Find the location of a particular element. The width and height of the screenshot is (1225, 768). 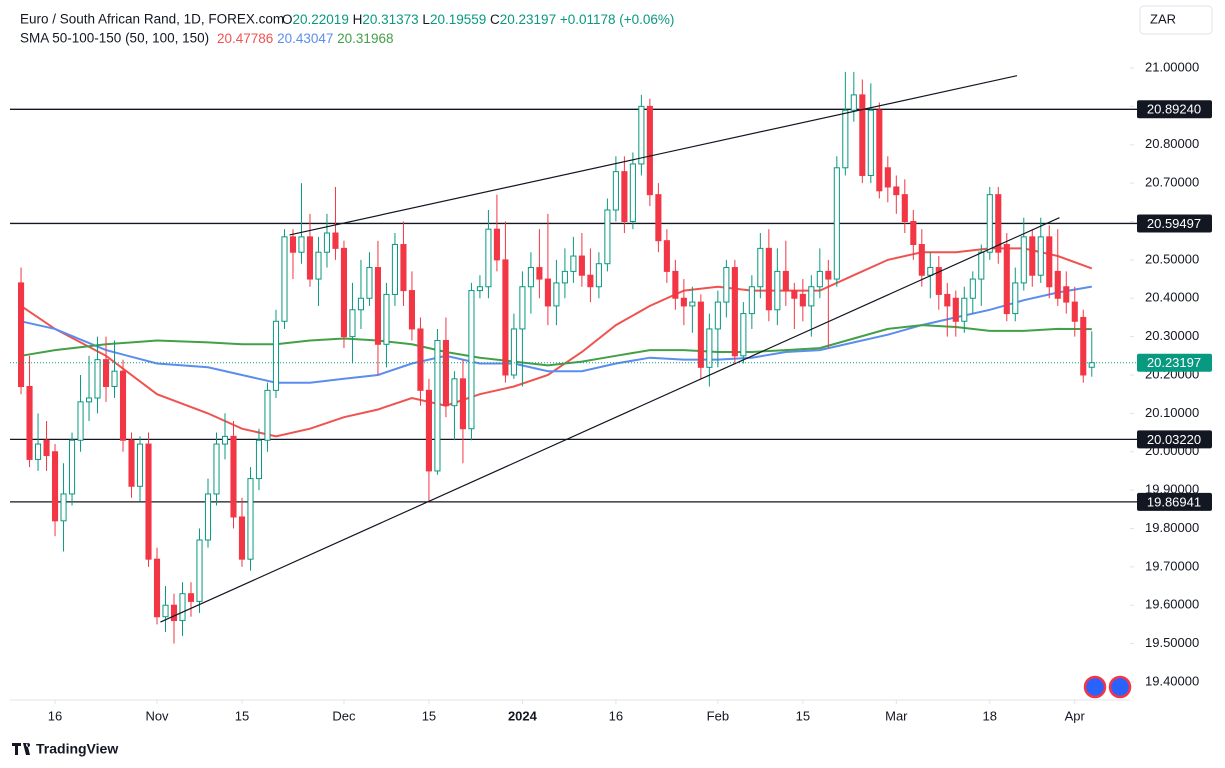

x-tick-label: 2024 is located at coordinates (523, 715).